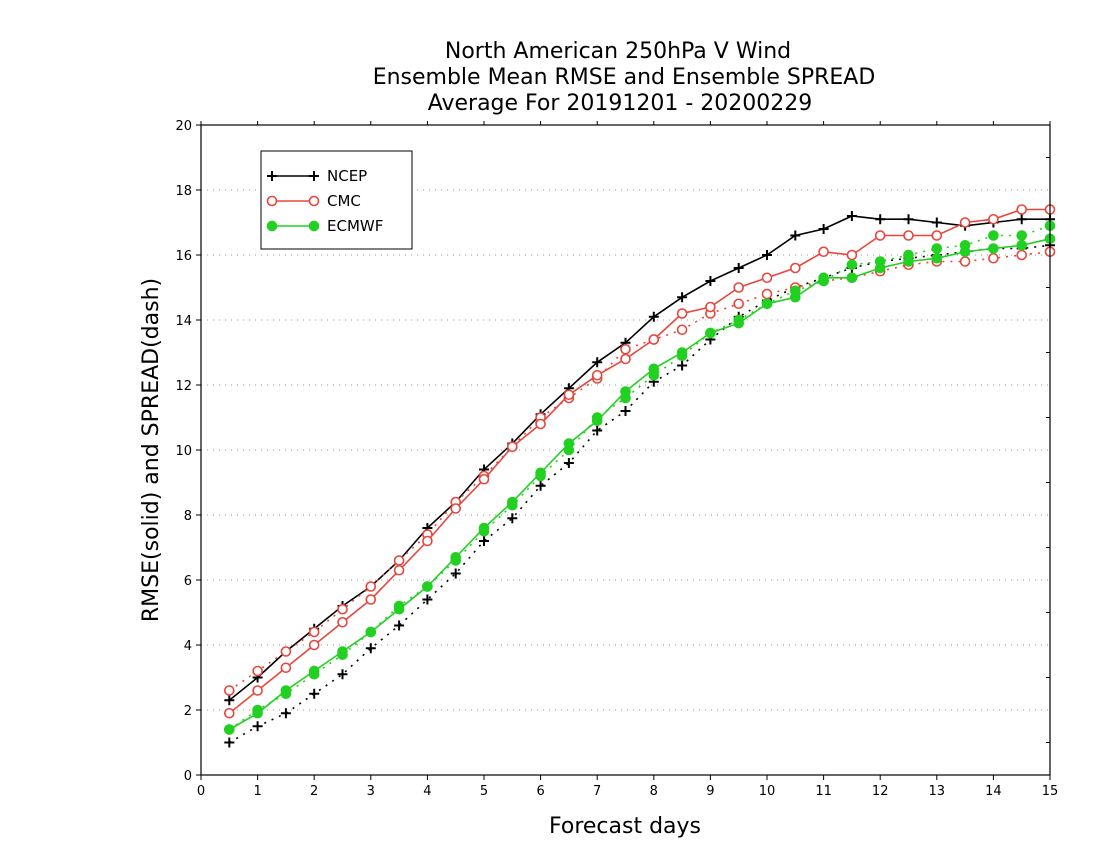  Describe the element at coordinates (183, 126) in the screenshot. I see `y-tick-label: 20` at that location.